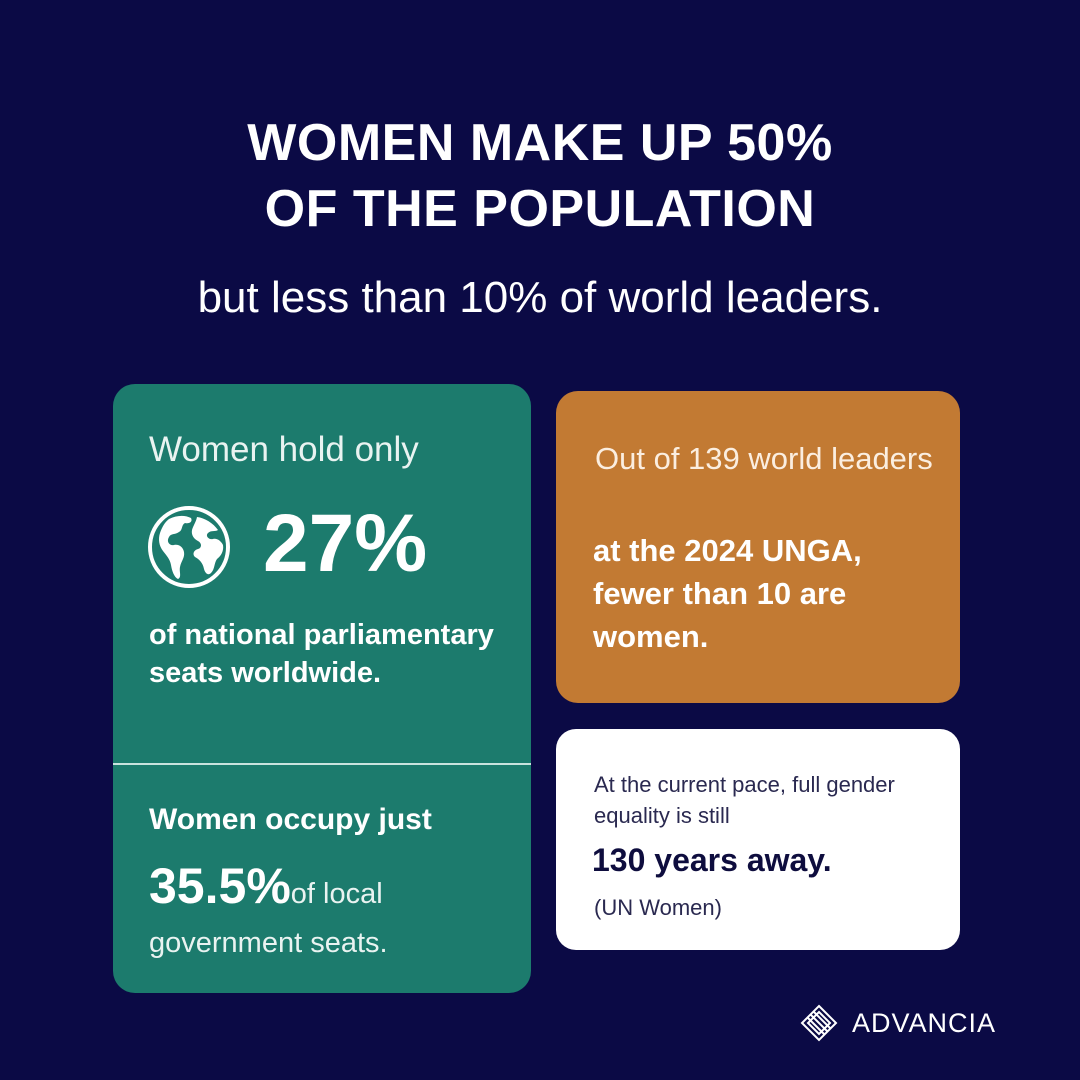 The width and height of the screenshot is (1080, 1080). What do you see at coordinates (220, 886) in the screenshot?
I see `local-stat: 35.5%` at bounding box center [220, 886].